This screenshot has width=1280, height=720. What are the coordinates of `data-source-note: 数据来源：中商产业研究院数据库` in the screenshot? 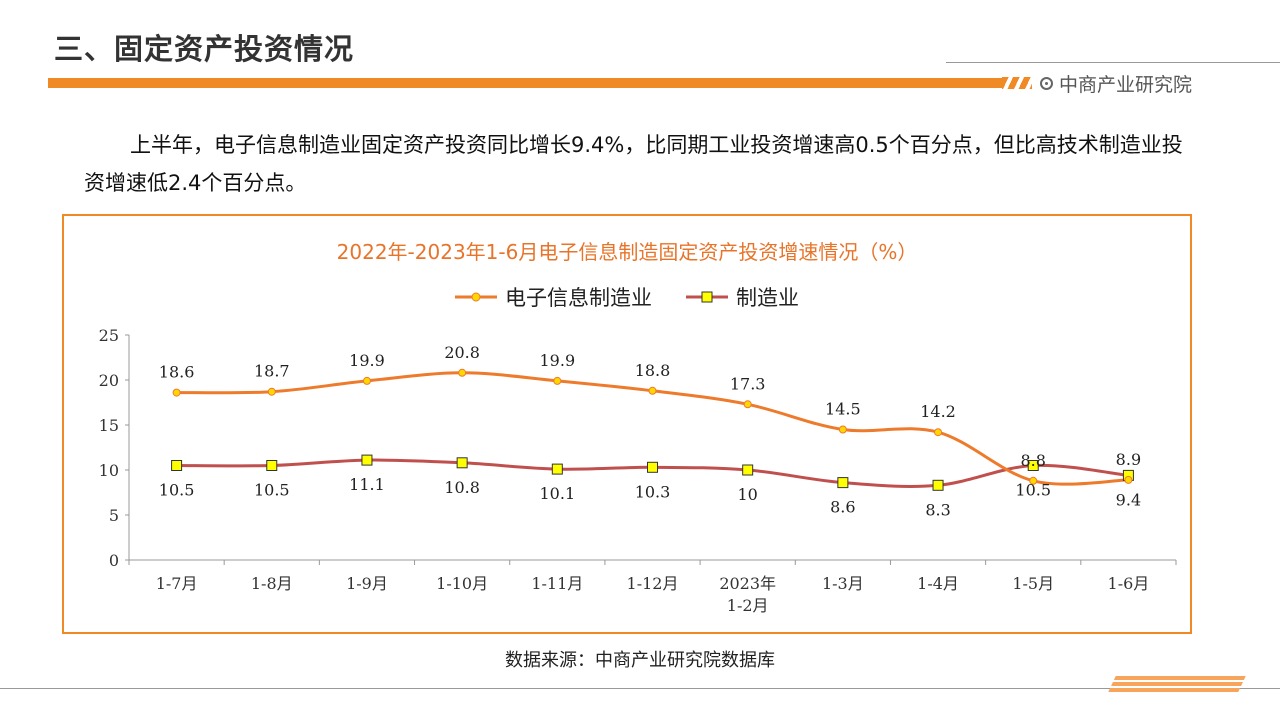 It's located at (640, 660).